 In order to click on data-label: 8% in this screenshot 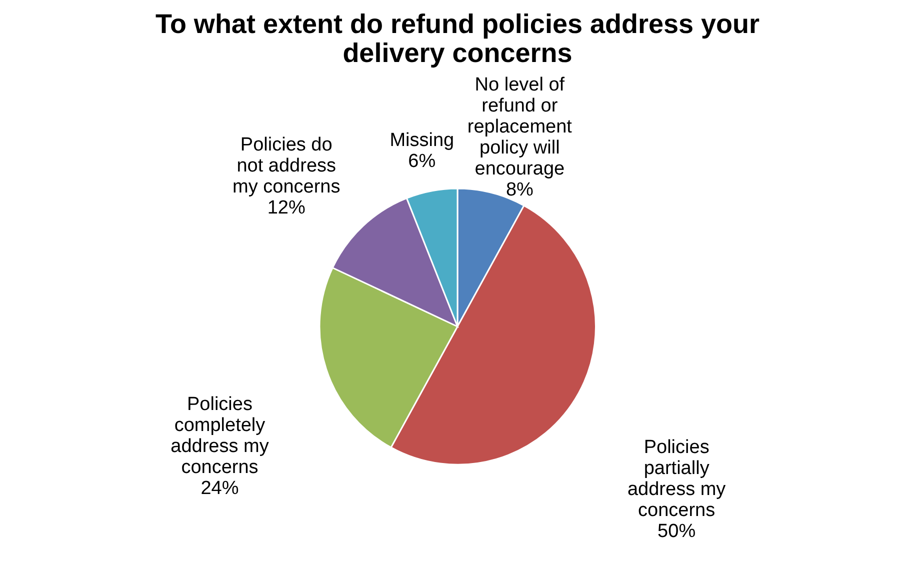, I will do `click(520, 189)`.